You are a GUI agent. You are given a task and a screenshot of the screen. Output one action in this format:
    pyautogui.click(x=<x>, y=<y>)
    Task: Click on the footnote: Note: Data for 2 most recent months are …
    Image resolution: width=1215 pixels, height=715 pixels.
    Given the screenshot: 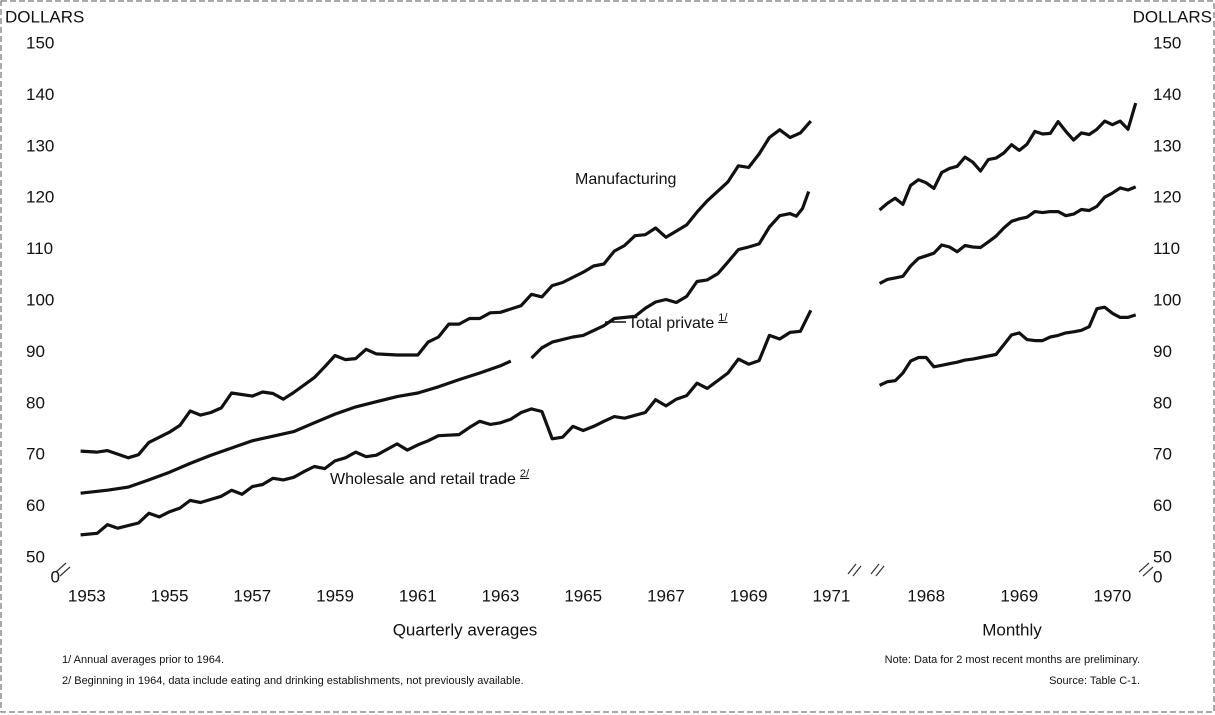 What is the action you would take?
    pyautogui.click(x=1012, y=660)
    